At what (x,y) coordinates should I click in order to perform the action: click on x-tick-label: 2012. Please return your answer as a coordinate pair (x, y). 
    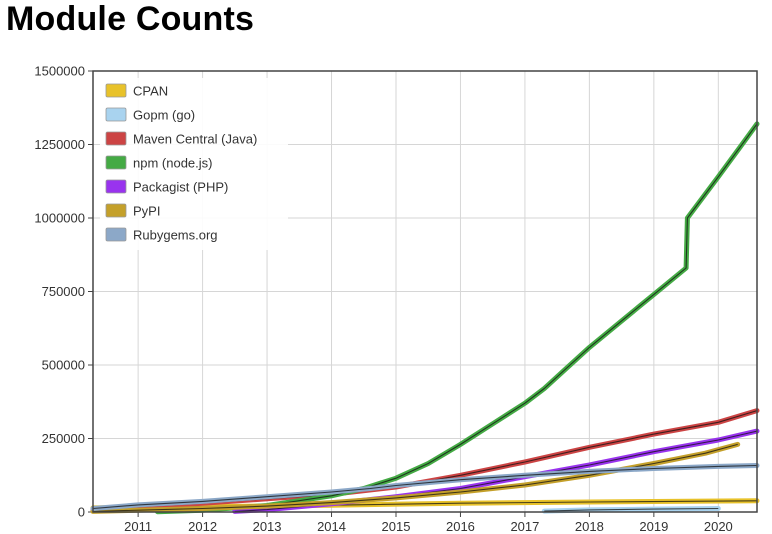
    Looking at the image, I should click on (202, 526).